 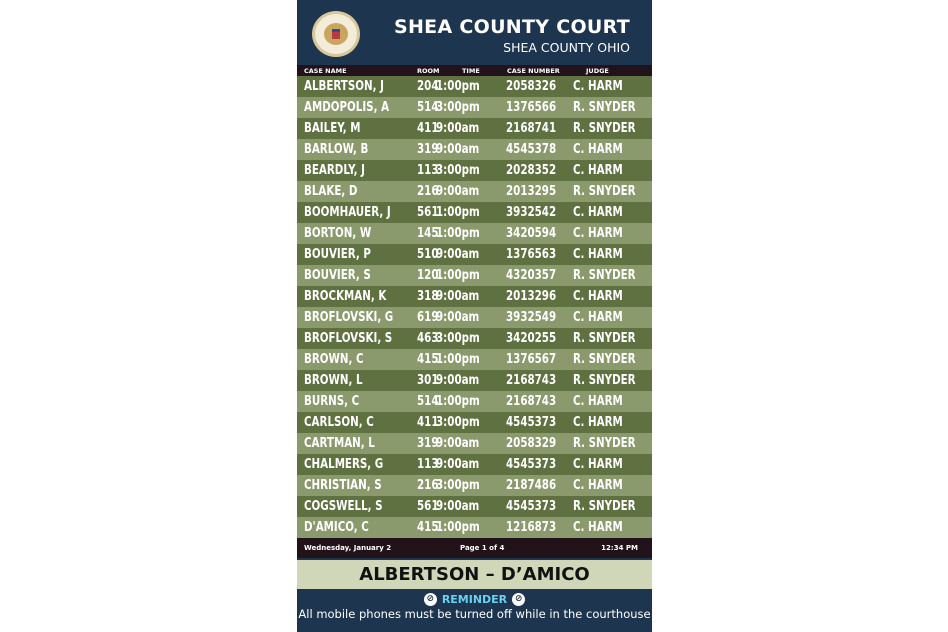 I want to click on table-row: CHALMERS, G 113 9:00am 4545373 C. HARM, so click(x=474, y=464).